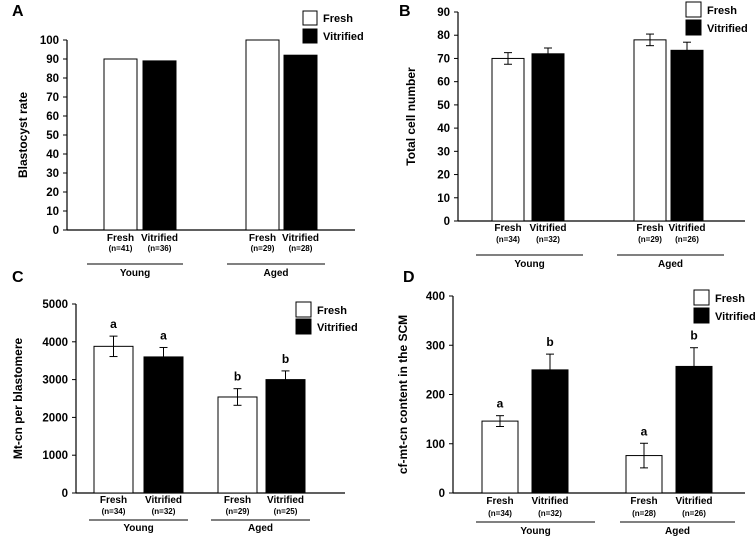 This screenshot has width=756, height=539. I want to click on panel-a-legend-swatch-fresh, so click(310, 18).